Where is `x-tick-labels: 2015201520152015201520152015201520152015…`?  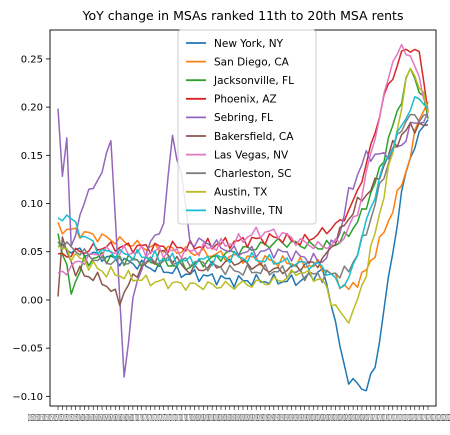
x-tick-labels: 2015201520152015201520152015201520152015… is located at coordinates (239, 418).